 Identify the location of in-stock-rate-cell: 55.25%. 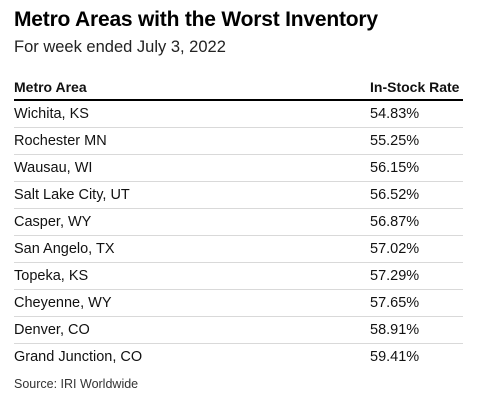
(416, 141).